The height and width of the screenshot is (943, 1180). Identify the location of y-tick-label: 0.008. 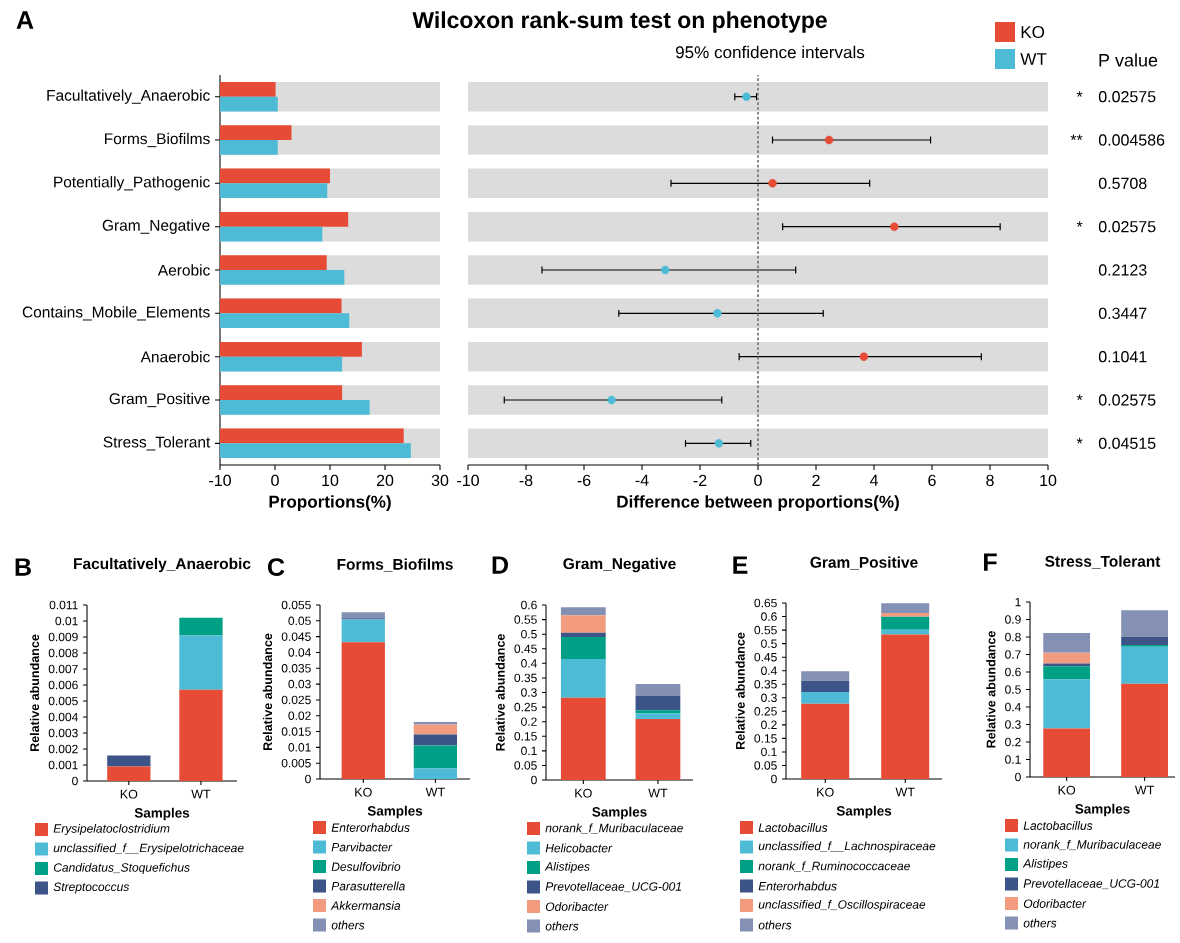
(63, 653).